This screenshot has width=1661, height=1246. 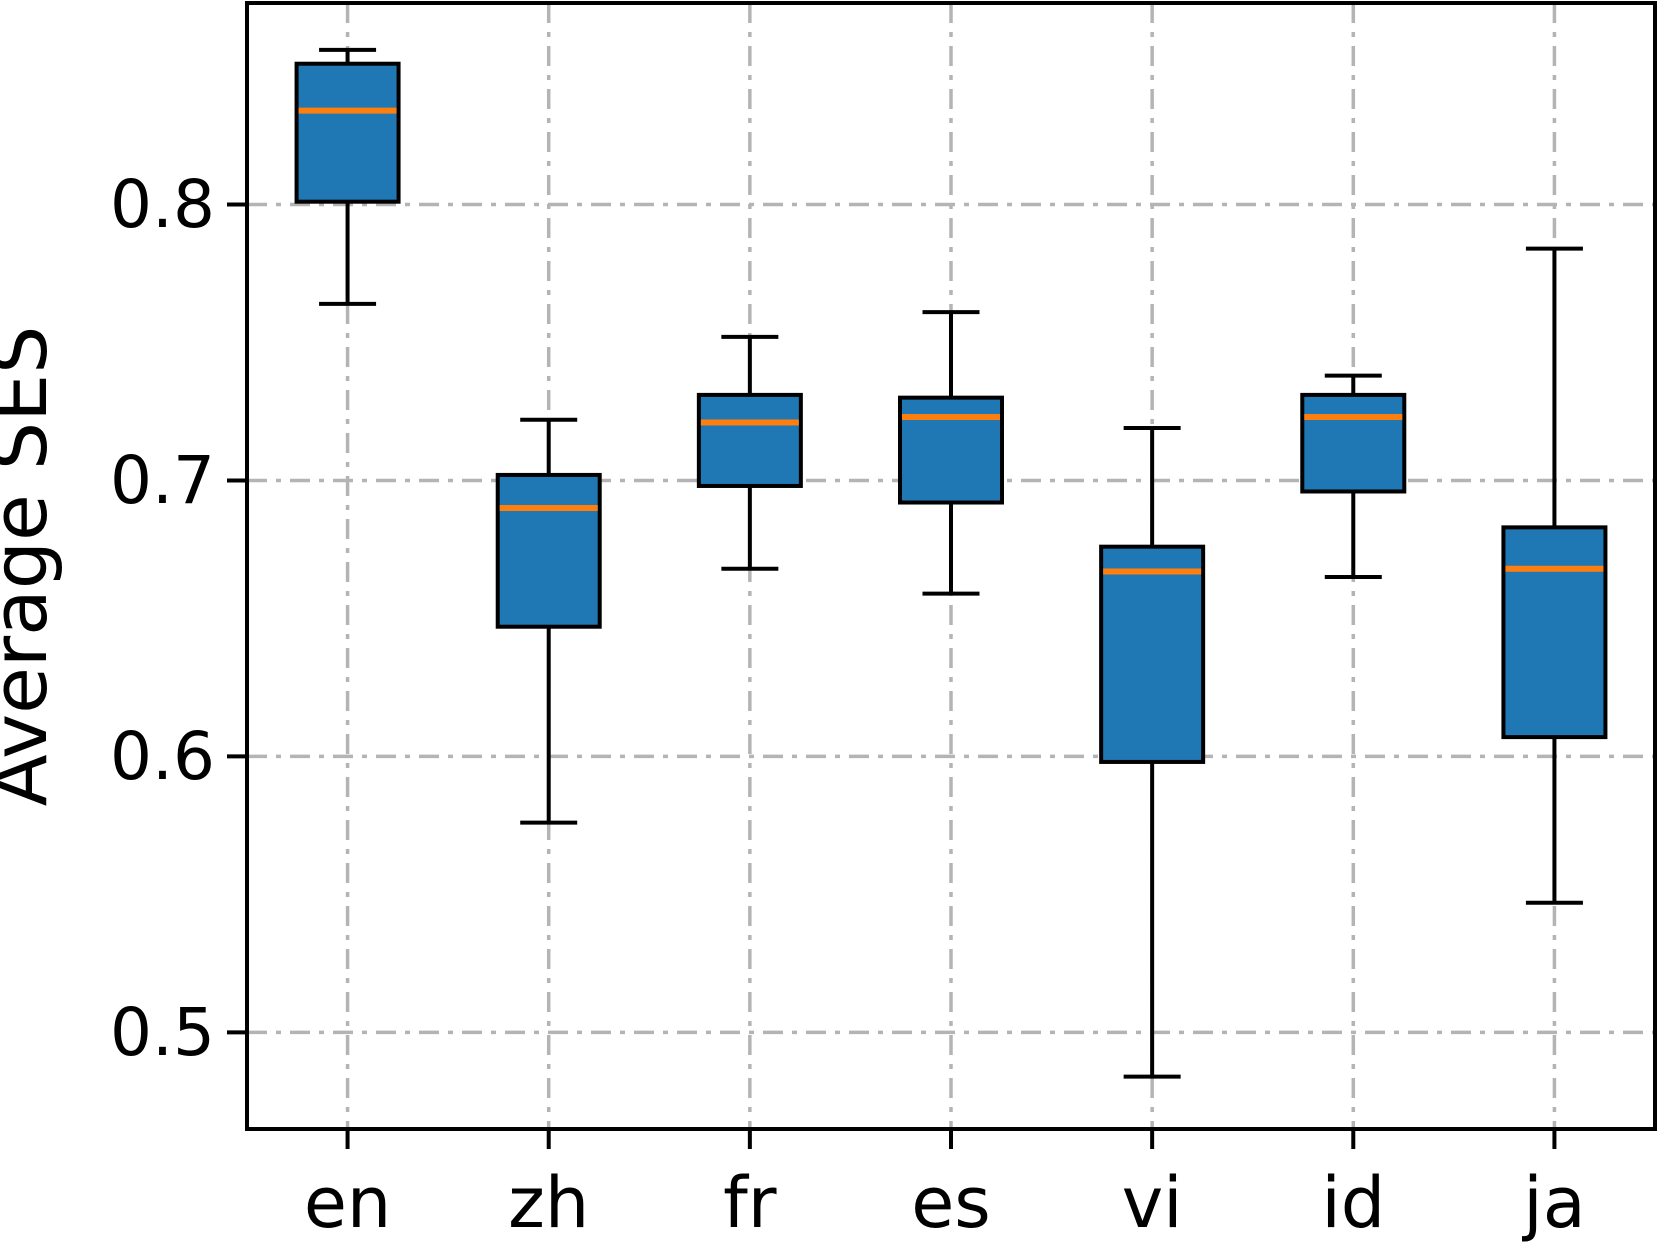 What do you see at coordinates (1152, 1203) in the screenshot?
I see `xtick-label-vi: vi` at bounding box center [1152, 1203].